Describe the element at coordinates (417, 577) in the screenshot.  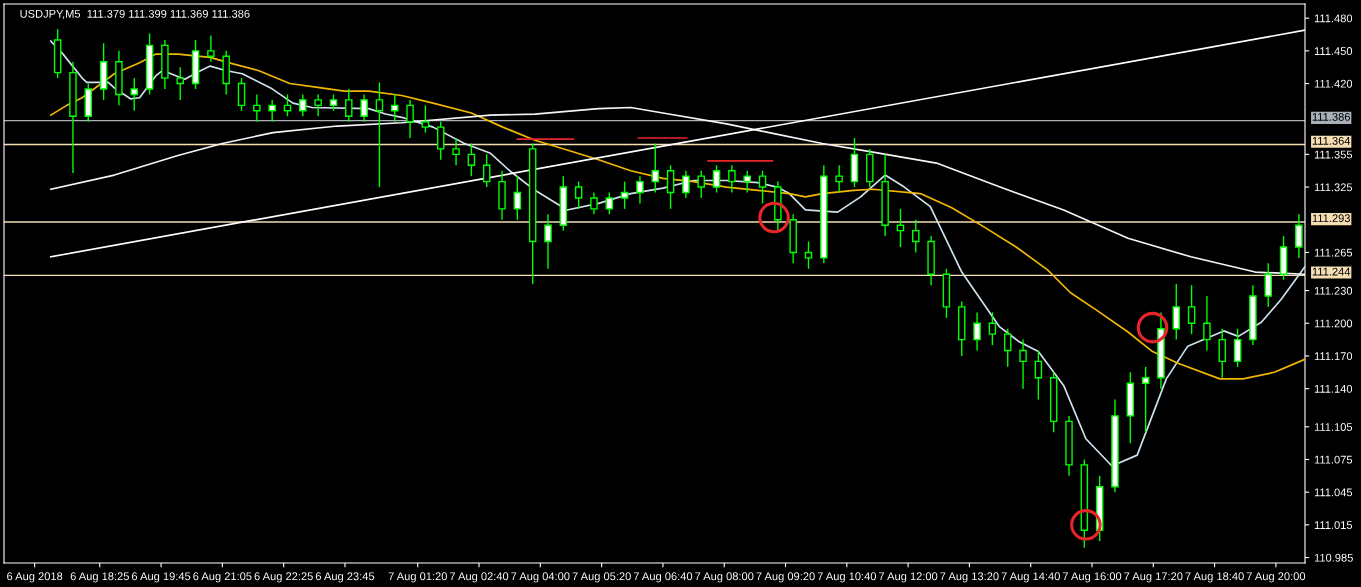
I see `x-tick-label: 7 Aug 01:20` at that location.